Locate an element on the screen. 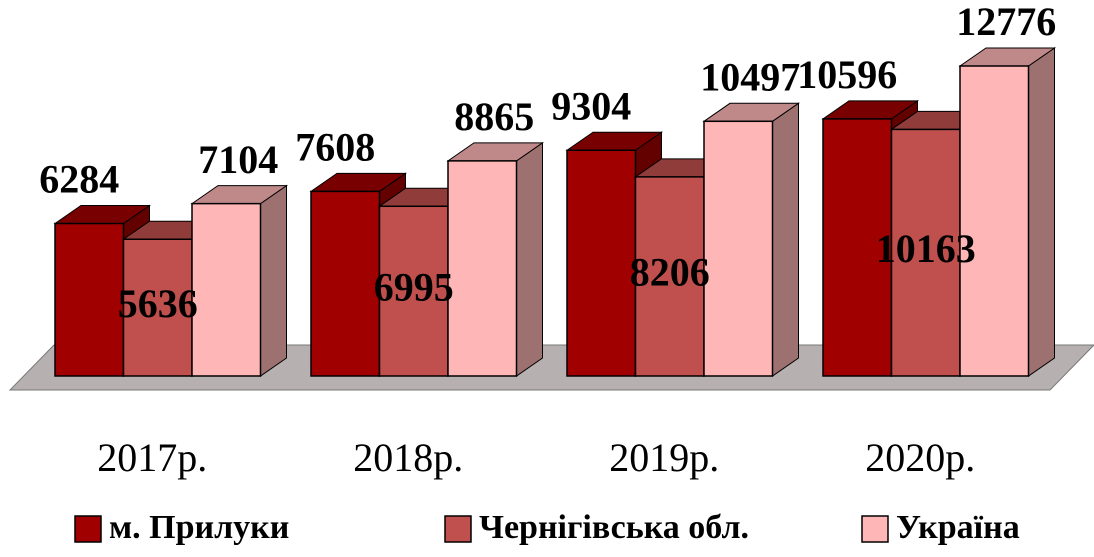  data-label: 10497 is located at coordinates (750, 76).